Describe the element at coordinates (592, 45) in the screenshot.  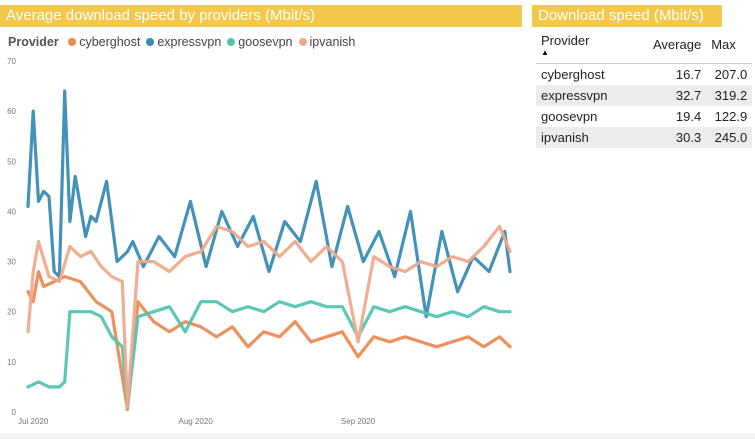
I see `column-header-provider: Provider ▲` at that location.